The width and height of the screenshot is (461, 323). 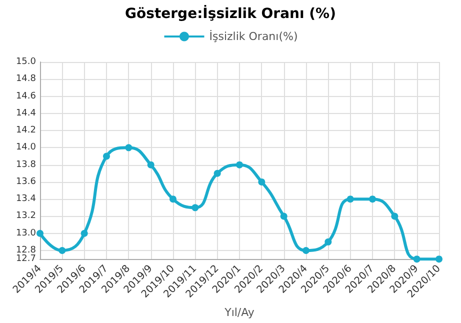 What do you see at coordinates (26, 62) in the screenshot?
I see `y-tick-label: 15.0` at bounding box center [26, 62].